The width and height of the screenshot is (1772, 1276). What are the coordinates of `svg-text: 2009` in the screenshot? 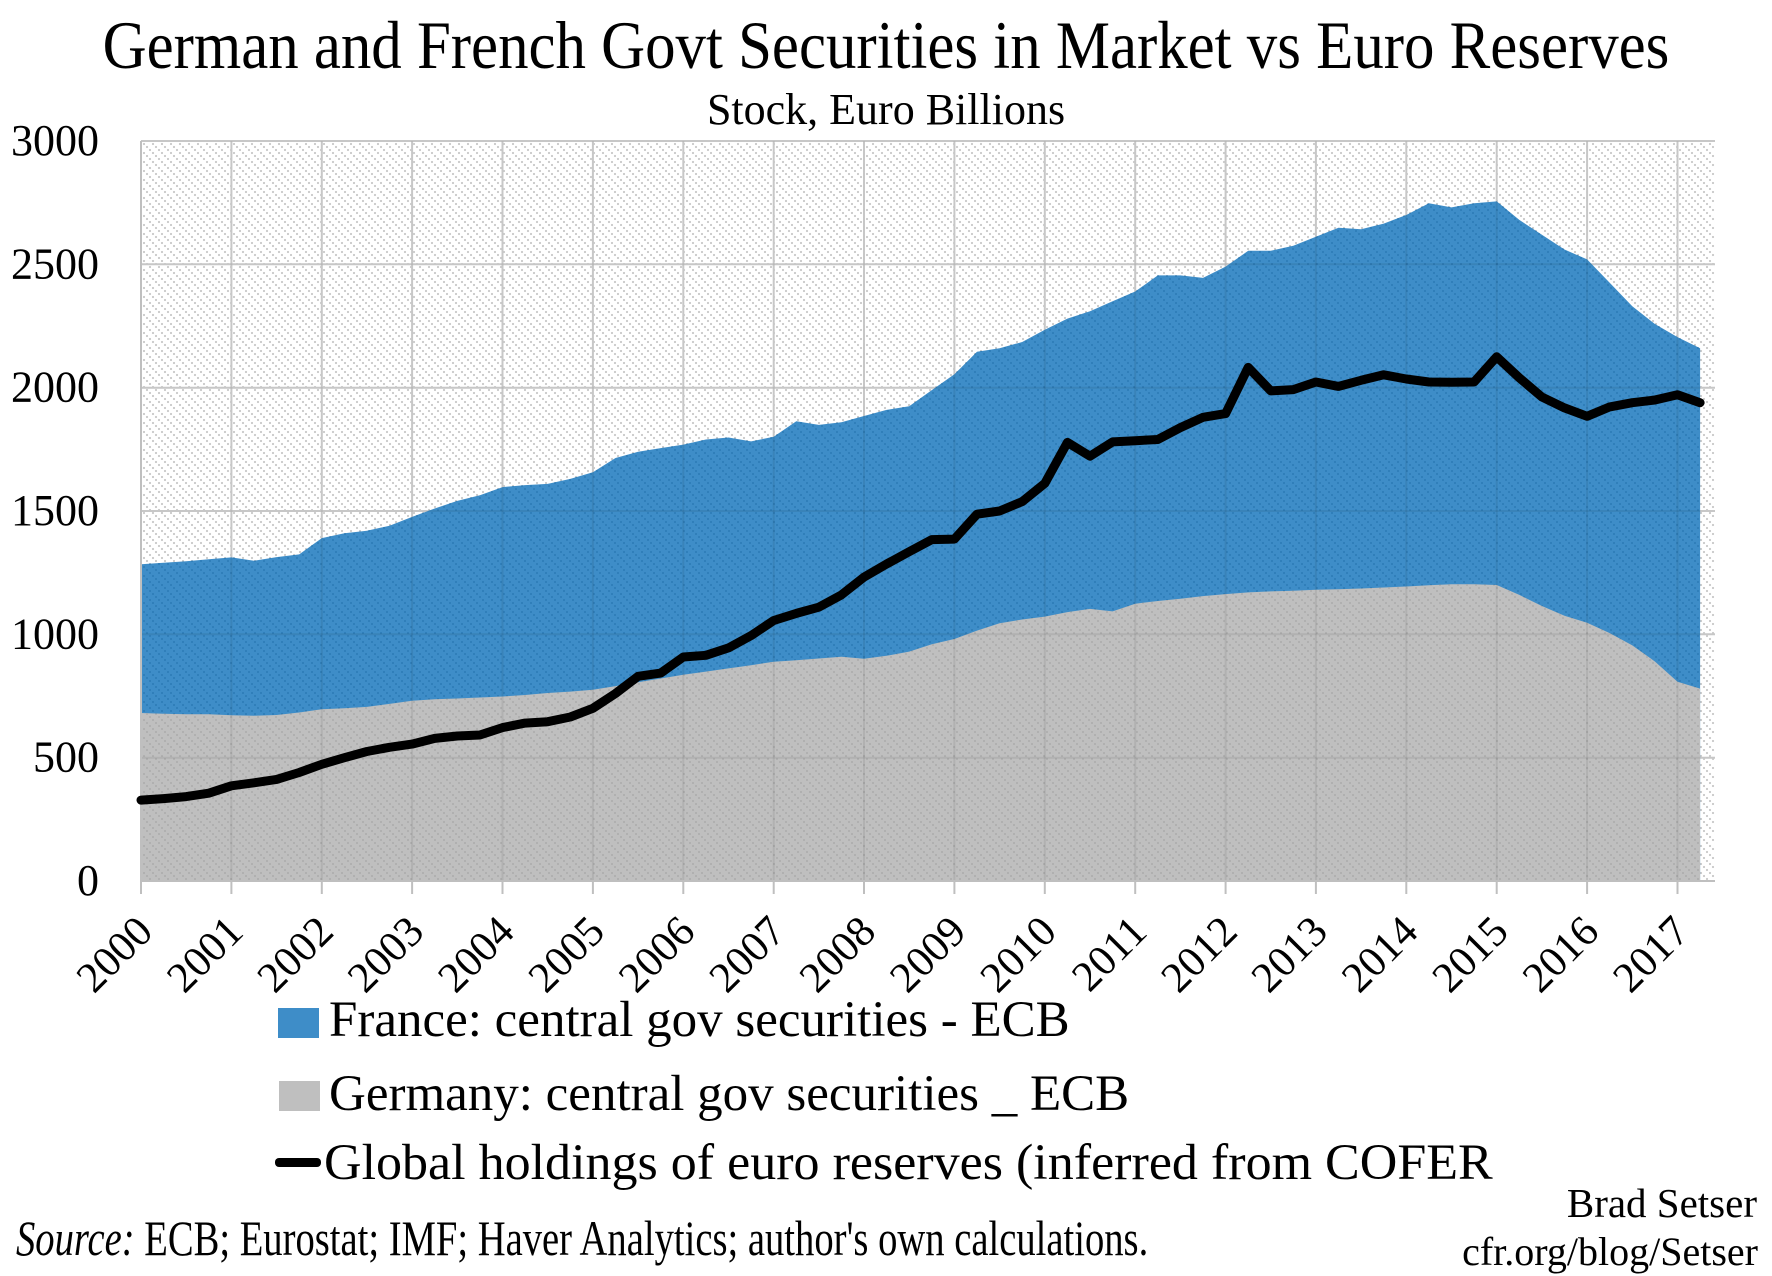 It's located at (928, 955).